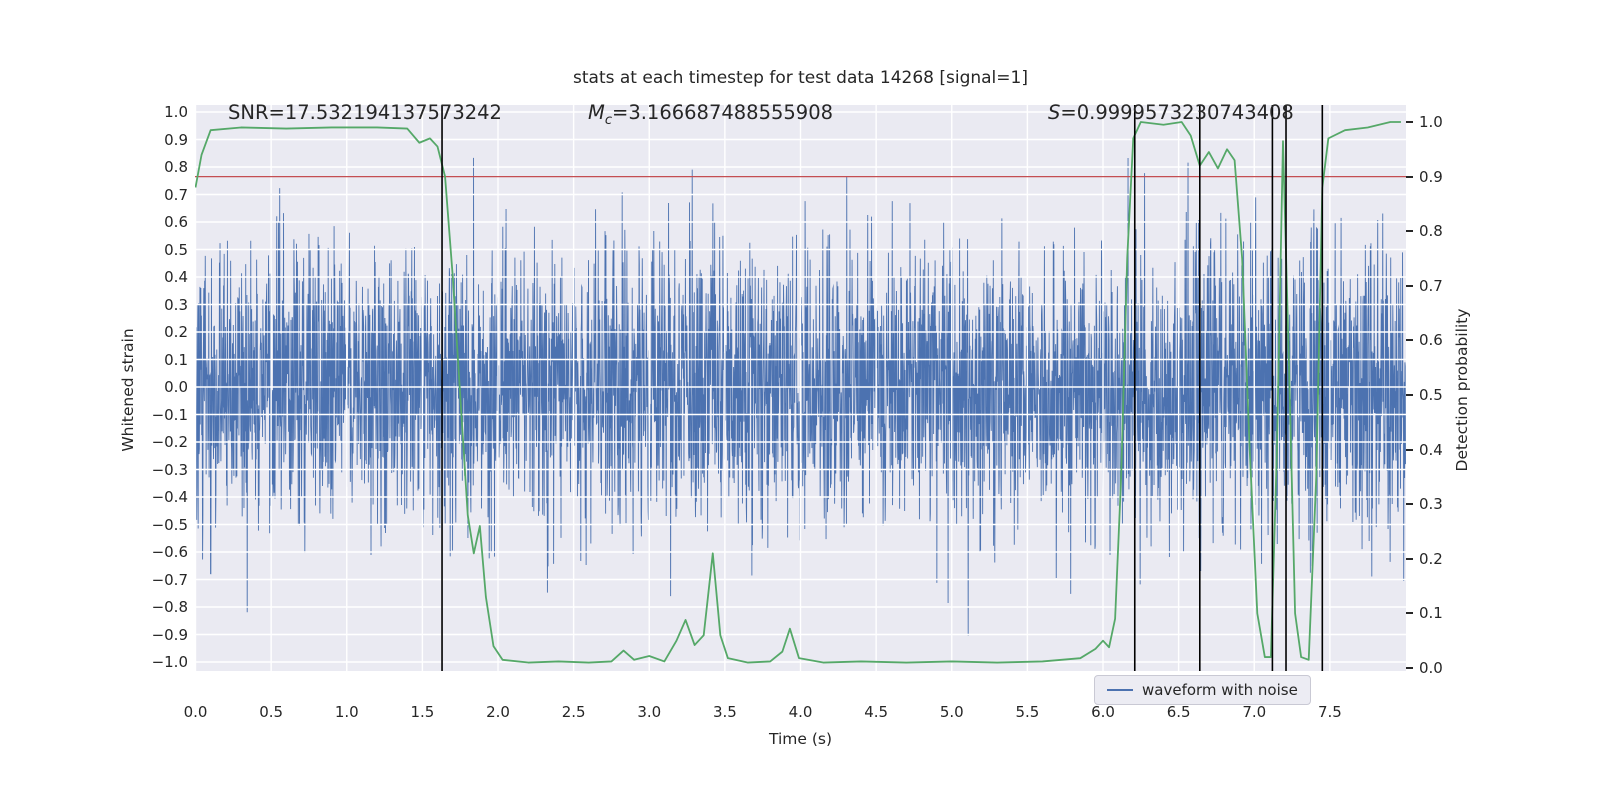  What do you see at coordinates (169, 469) in the screenshot?
I see `y-tick-label-left: −0.3` at bounding box center [169, 469].